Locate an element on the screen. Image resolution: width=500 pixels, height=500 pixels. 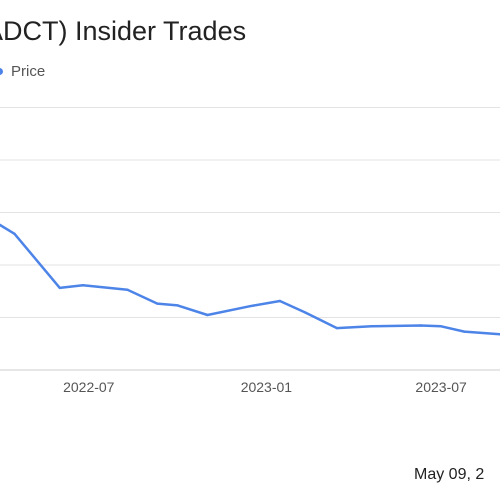
x-tick-label: 2023-07 is located at coordinates (441, 387).